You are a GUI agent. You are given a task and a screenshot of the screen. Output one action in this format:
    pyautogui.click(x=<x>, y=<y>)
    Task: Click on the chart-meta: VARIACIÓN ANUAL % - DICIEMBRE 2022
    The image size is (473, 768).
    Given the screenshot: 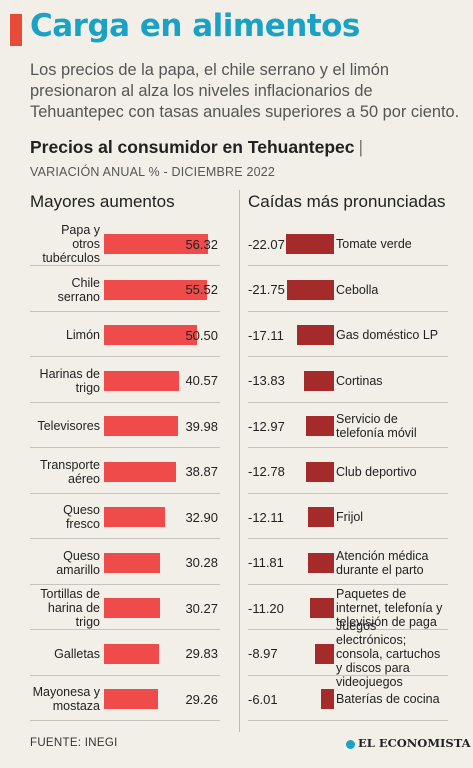 What is the action you would take?
    pyautogui.click(x=153, y=172)
    